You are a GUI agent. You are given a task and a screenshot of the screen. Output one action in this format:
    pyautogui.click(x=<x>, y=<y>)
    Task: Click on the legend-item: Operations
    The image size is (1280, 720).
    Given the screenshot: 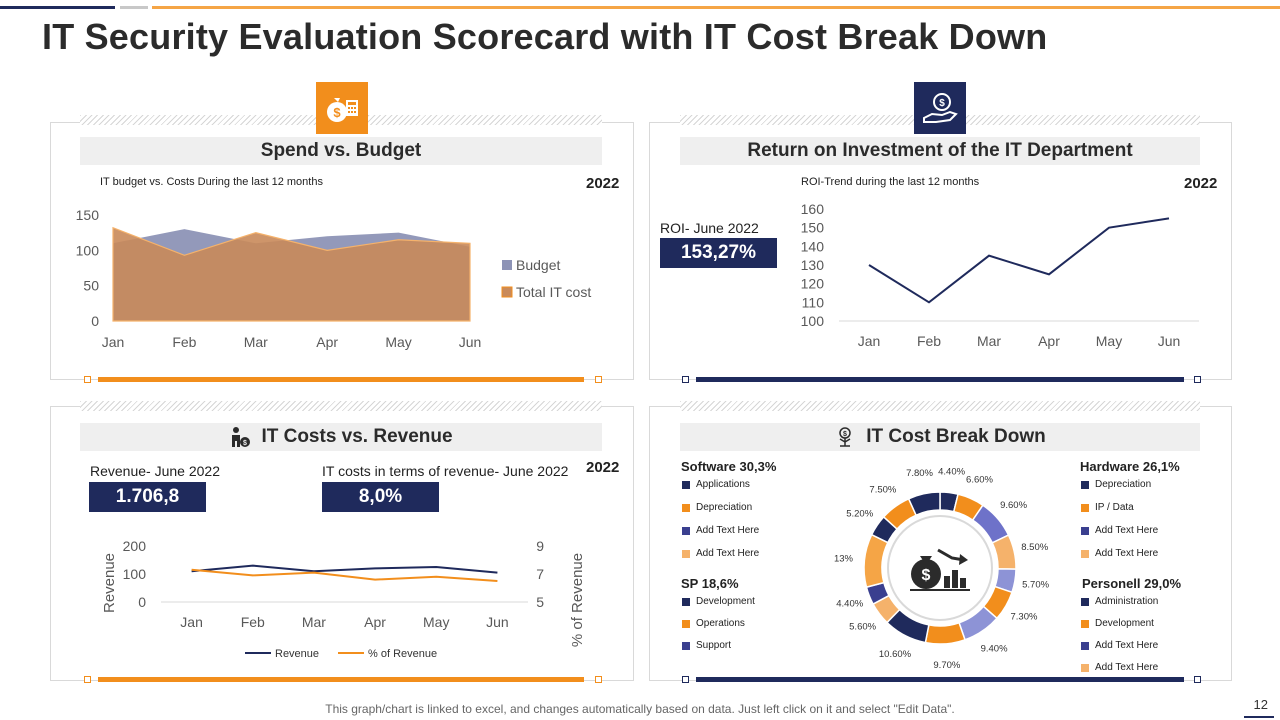 What is the action you would take?
    pyautogui.click(x=713, y=623)
    